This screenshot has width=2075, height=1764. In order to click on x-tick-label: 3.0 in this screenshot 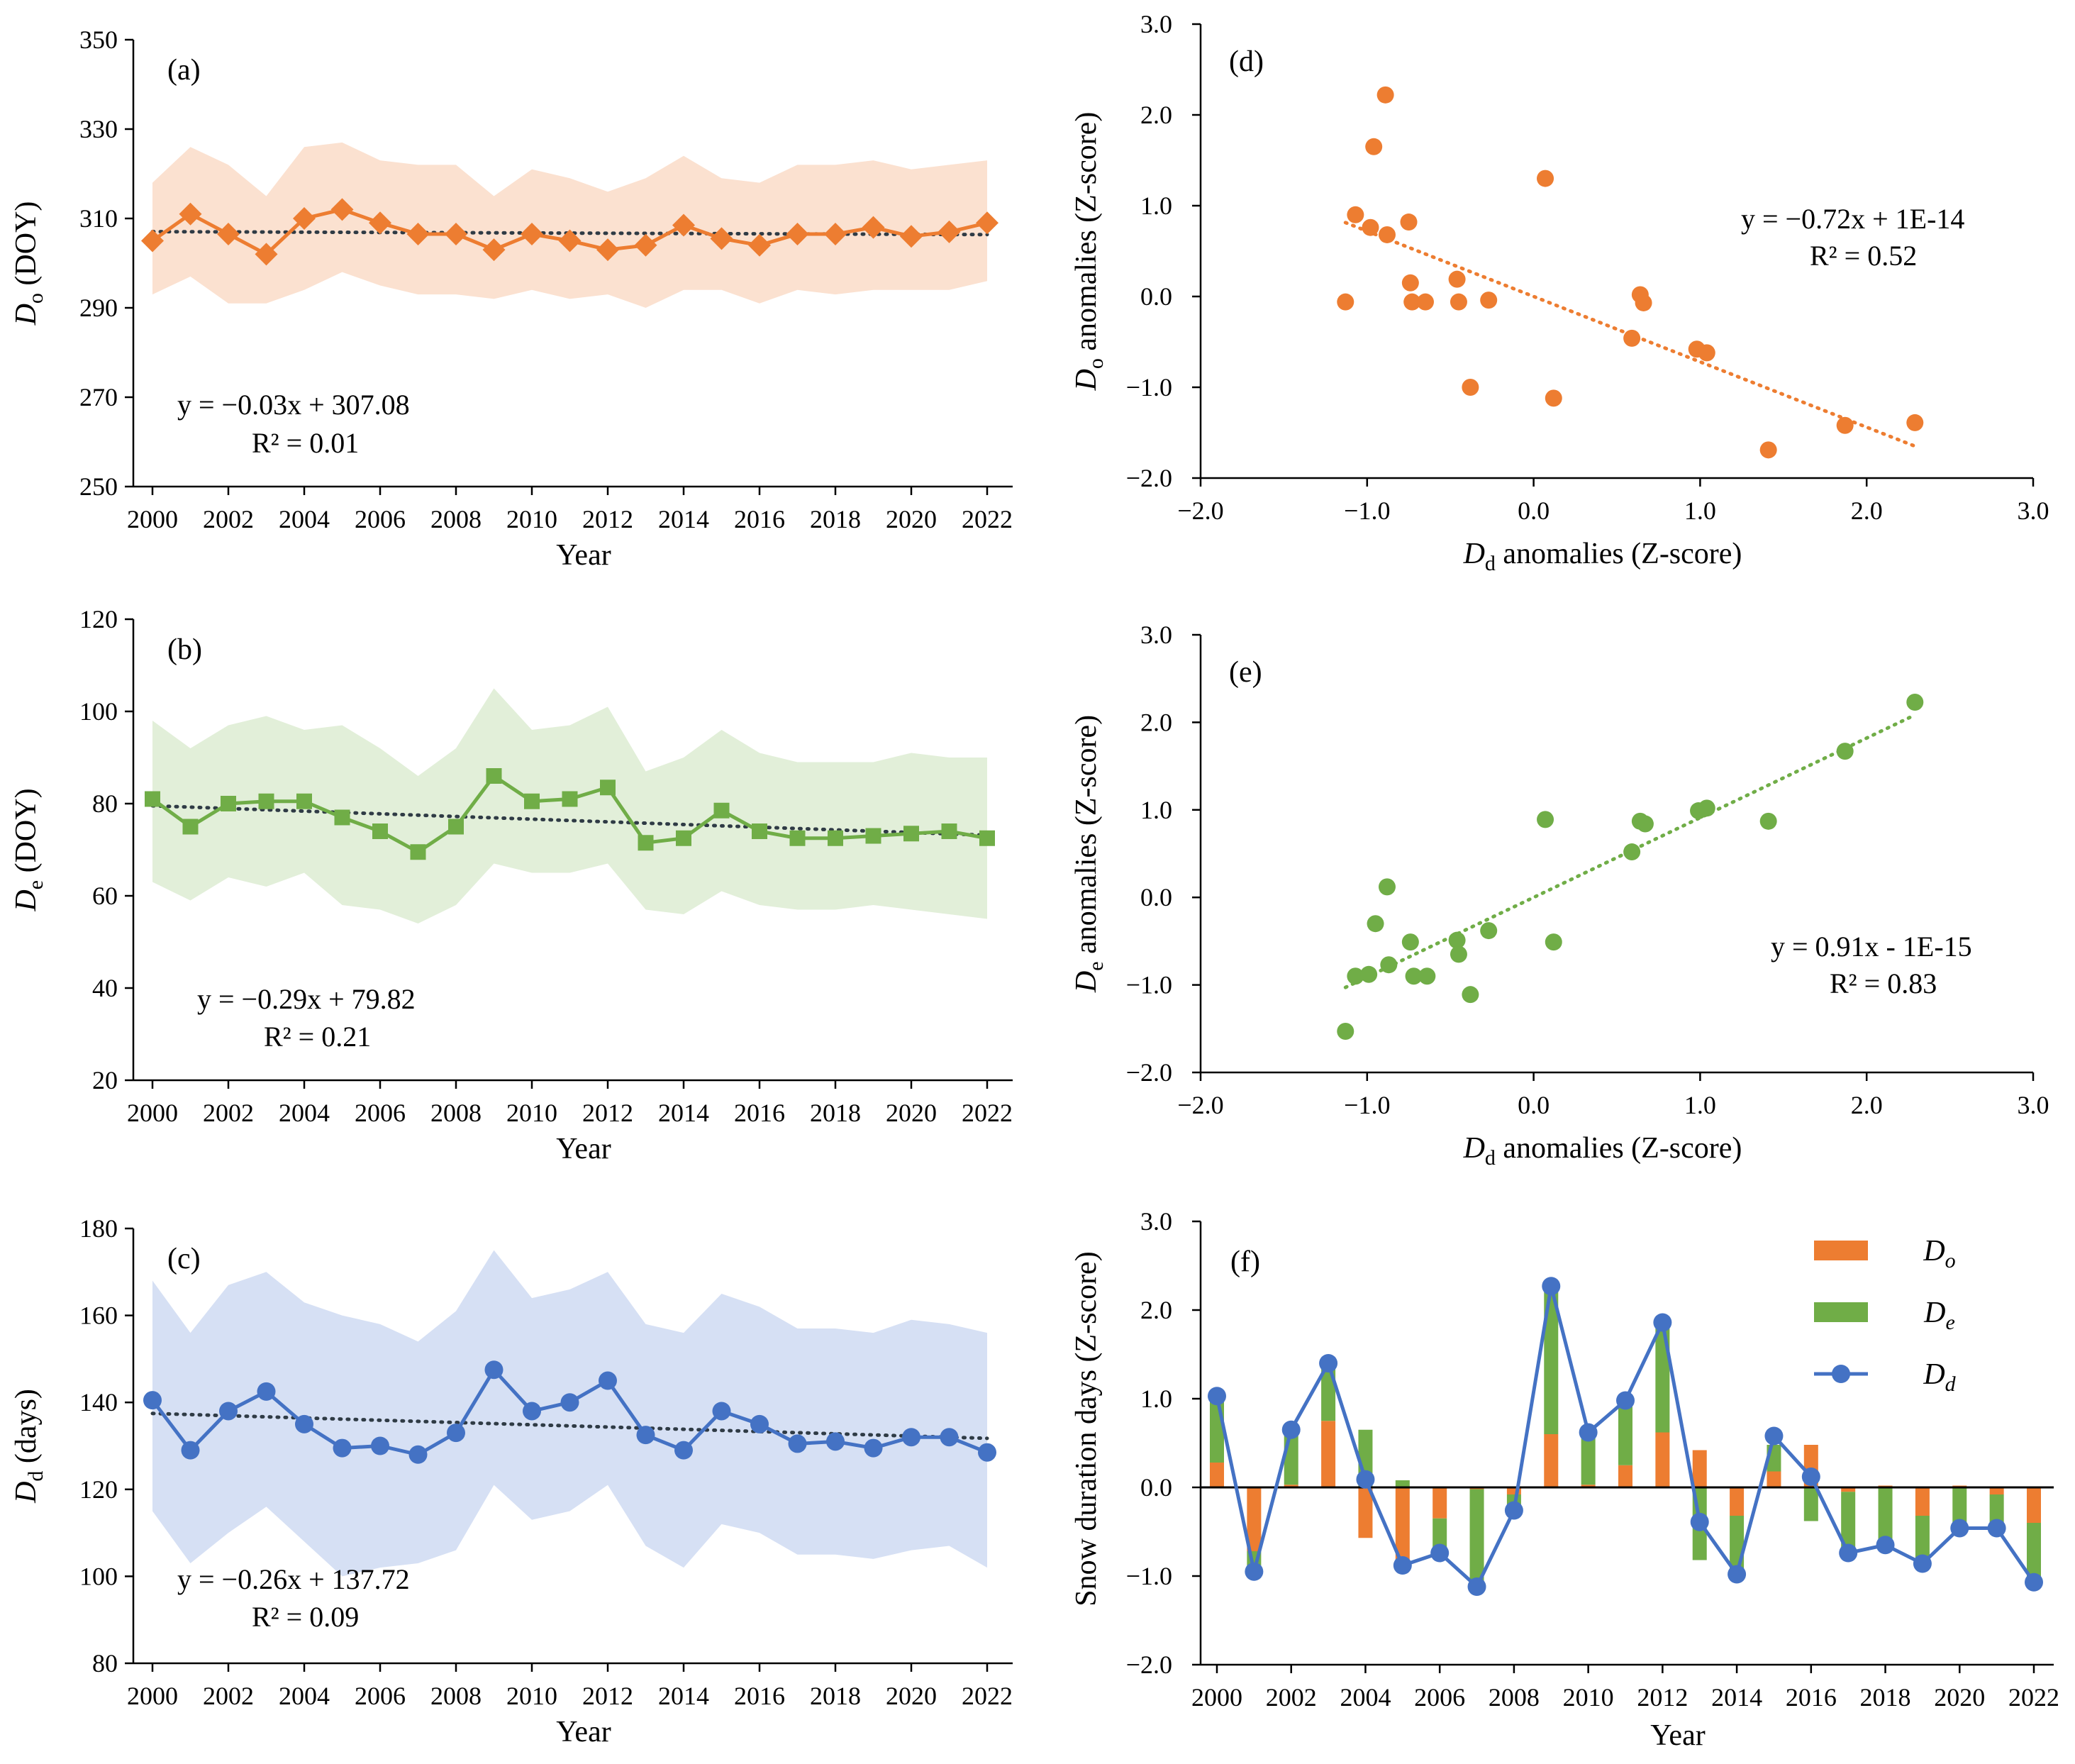, I will do `click(2033, 511)`.